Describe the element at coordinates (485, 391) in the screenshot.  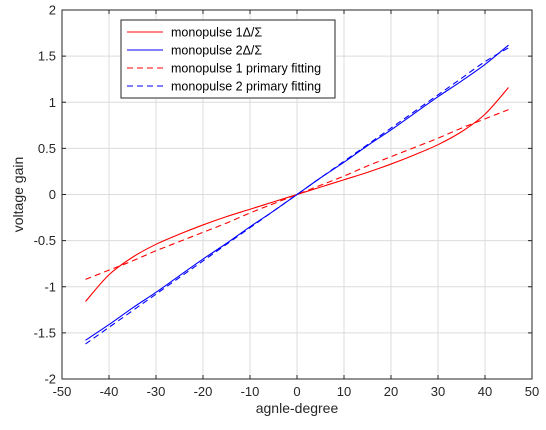
I see `x-tick-label: 40` at that location.